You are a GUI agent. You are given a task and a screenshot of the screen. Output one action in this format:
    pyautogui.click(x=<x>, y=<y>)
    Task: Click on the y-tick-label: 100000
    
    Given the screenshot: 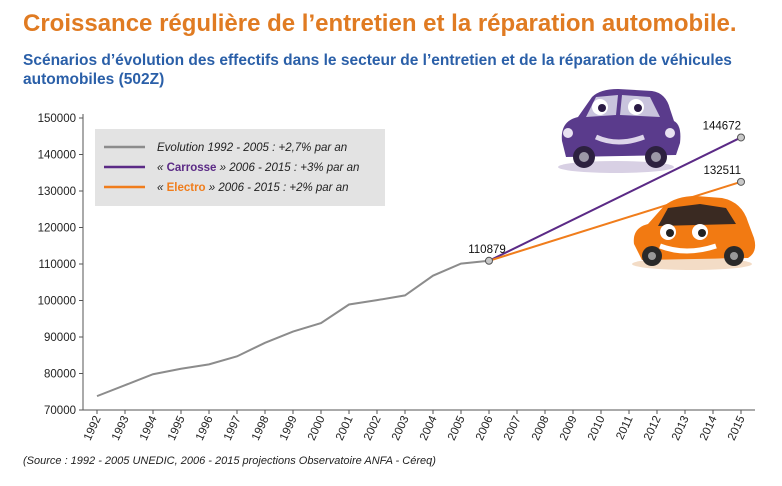 What is the action you would take?
    pyautogui.click(x=57, y=302)
    